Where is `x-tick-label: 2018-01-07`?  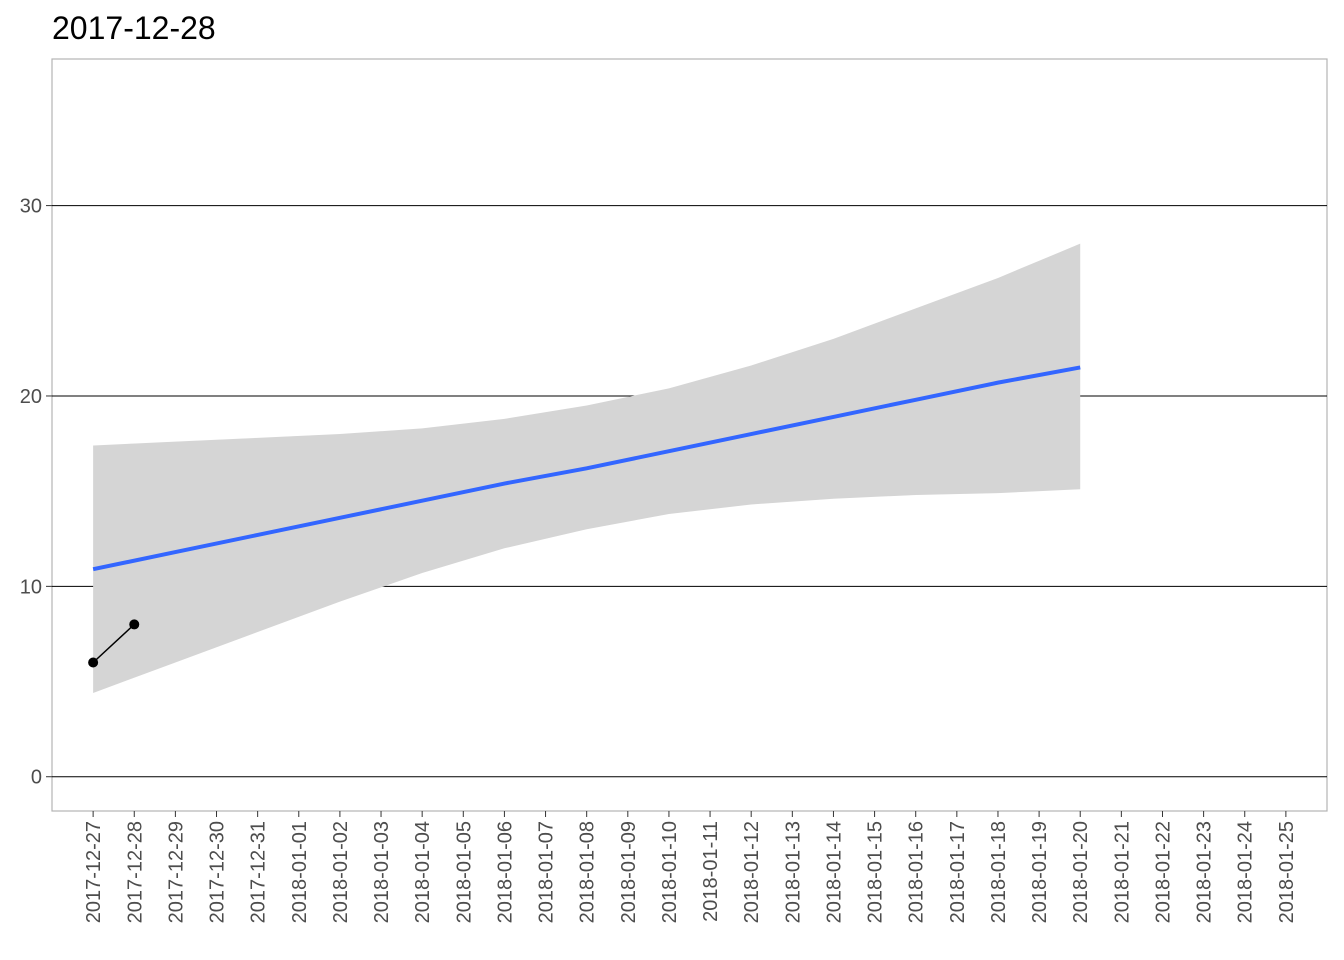 x-tick-label: 2018-01-07 is located at coordinates (547, 872).